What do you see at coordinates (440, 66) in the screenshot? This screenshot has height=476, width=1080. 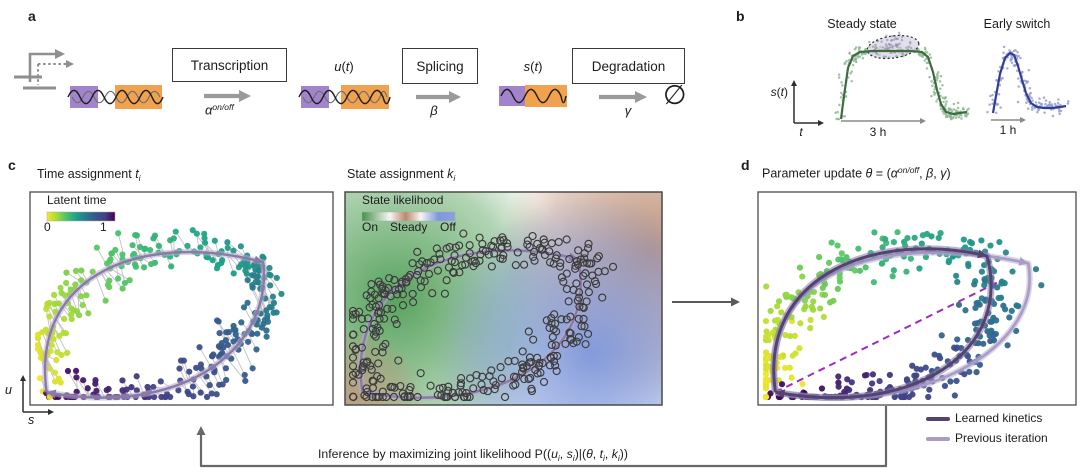 I see `splicing-box: Splicing` at bounding box center [440, 66].